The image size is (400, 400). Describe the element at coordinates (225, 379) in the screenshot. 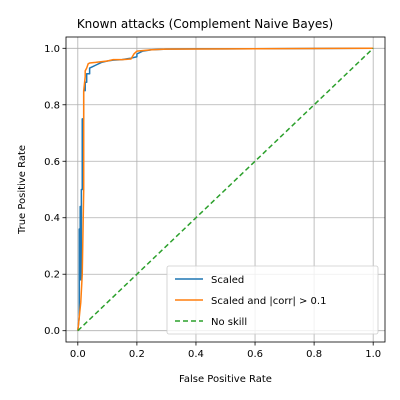

I see `x-axis-label: False Positive Rate` at that location.